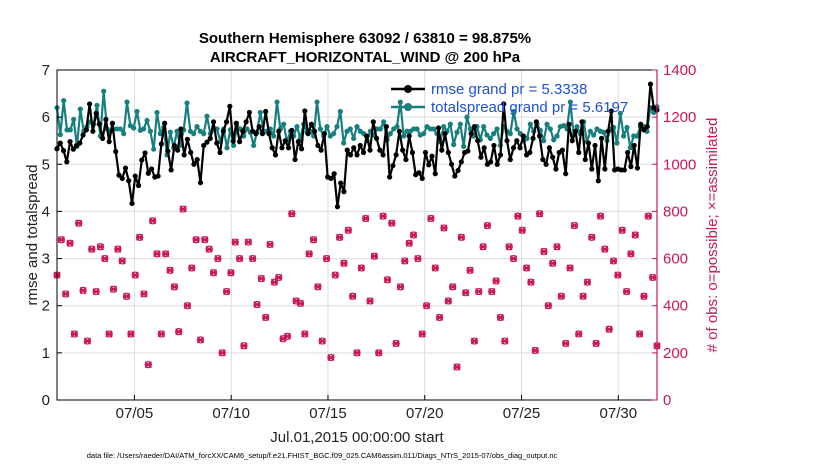  Describe the element at coordinates (408, 107) in the screenshot. I see `legend-swatch-marker` at that location.